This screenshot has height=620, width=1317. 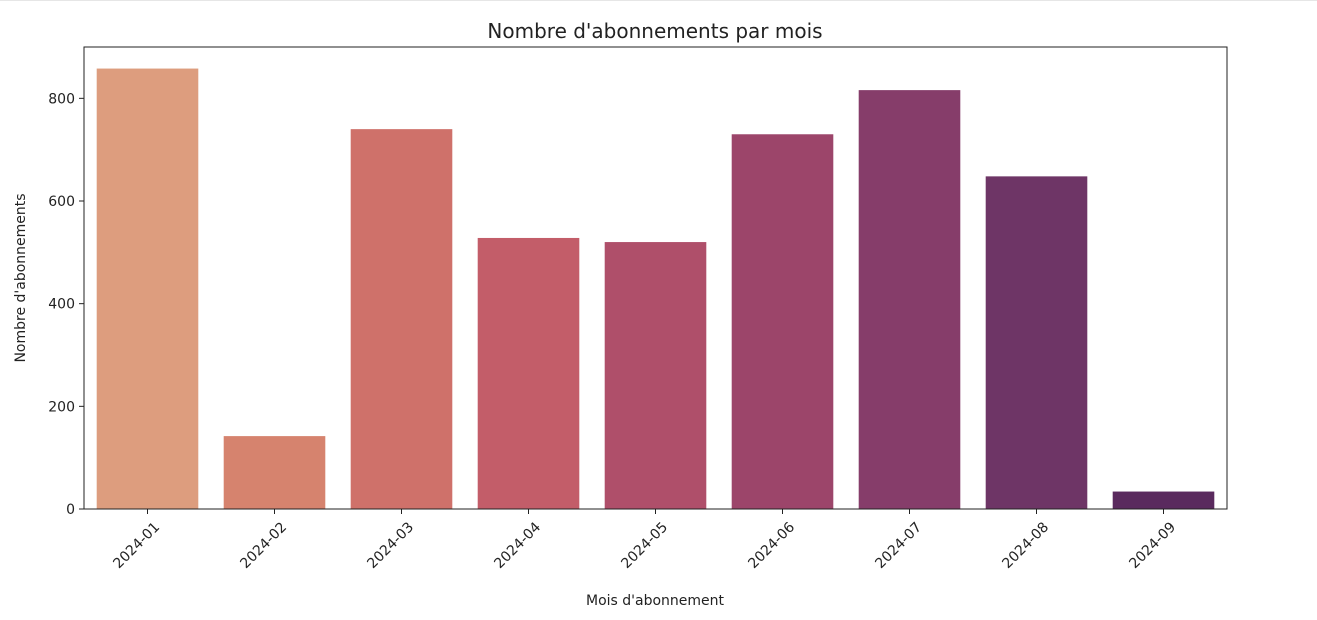 I want to click on x-tick-label: 2024-02, so click(x=263, y=545).